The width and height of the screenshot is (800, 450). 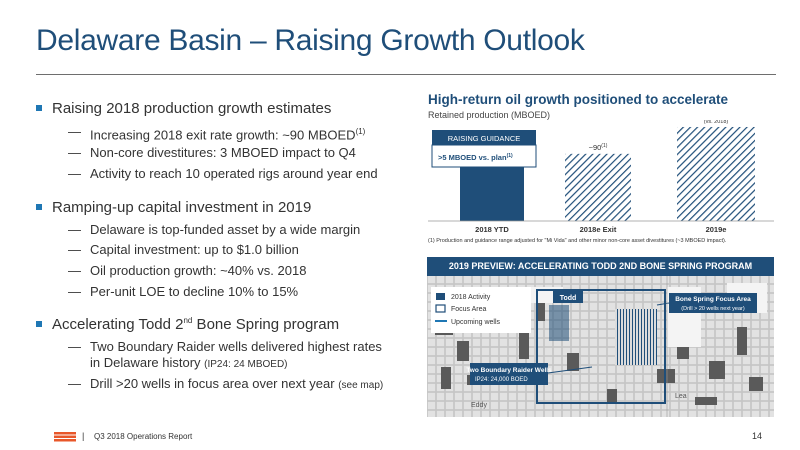 I want to click on x-tick-label: 2018 YTD, so click(x=492, y=229).